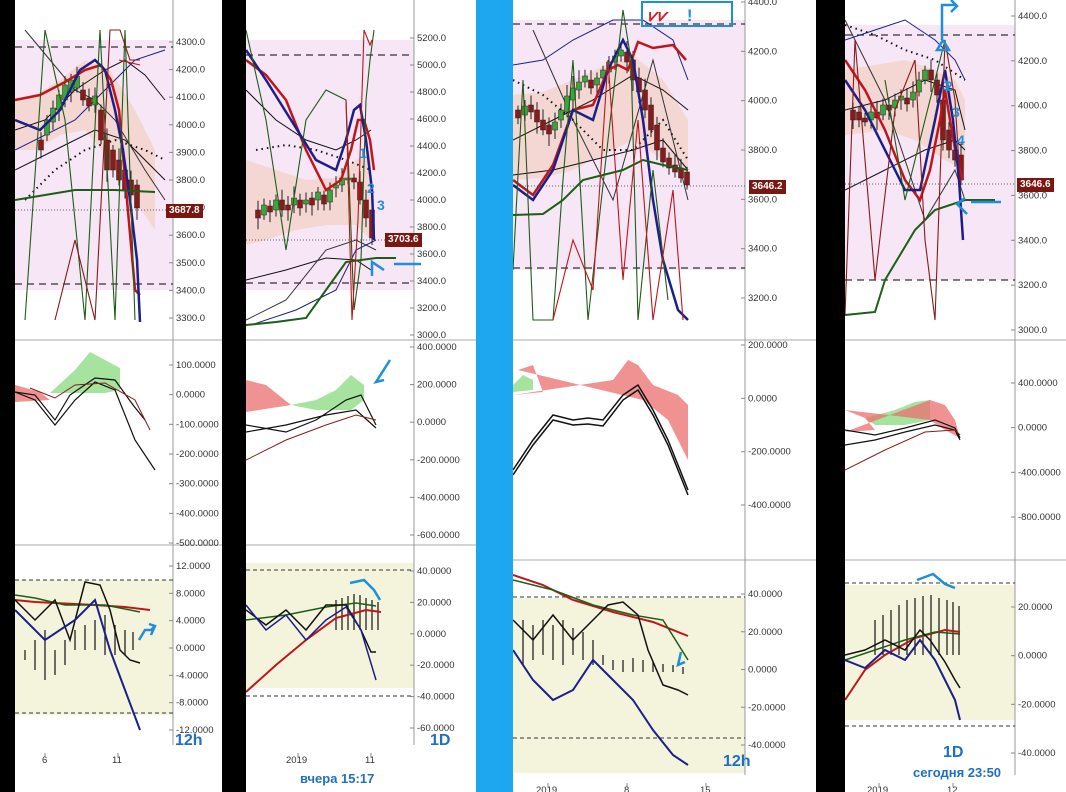 This screenshot has width=1066, height=792. Describe the element at coordinates (956, 112) in the screenshot. I see `wave-label-3: 3` at that location.